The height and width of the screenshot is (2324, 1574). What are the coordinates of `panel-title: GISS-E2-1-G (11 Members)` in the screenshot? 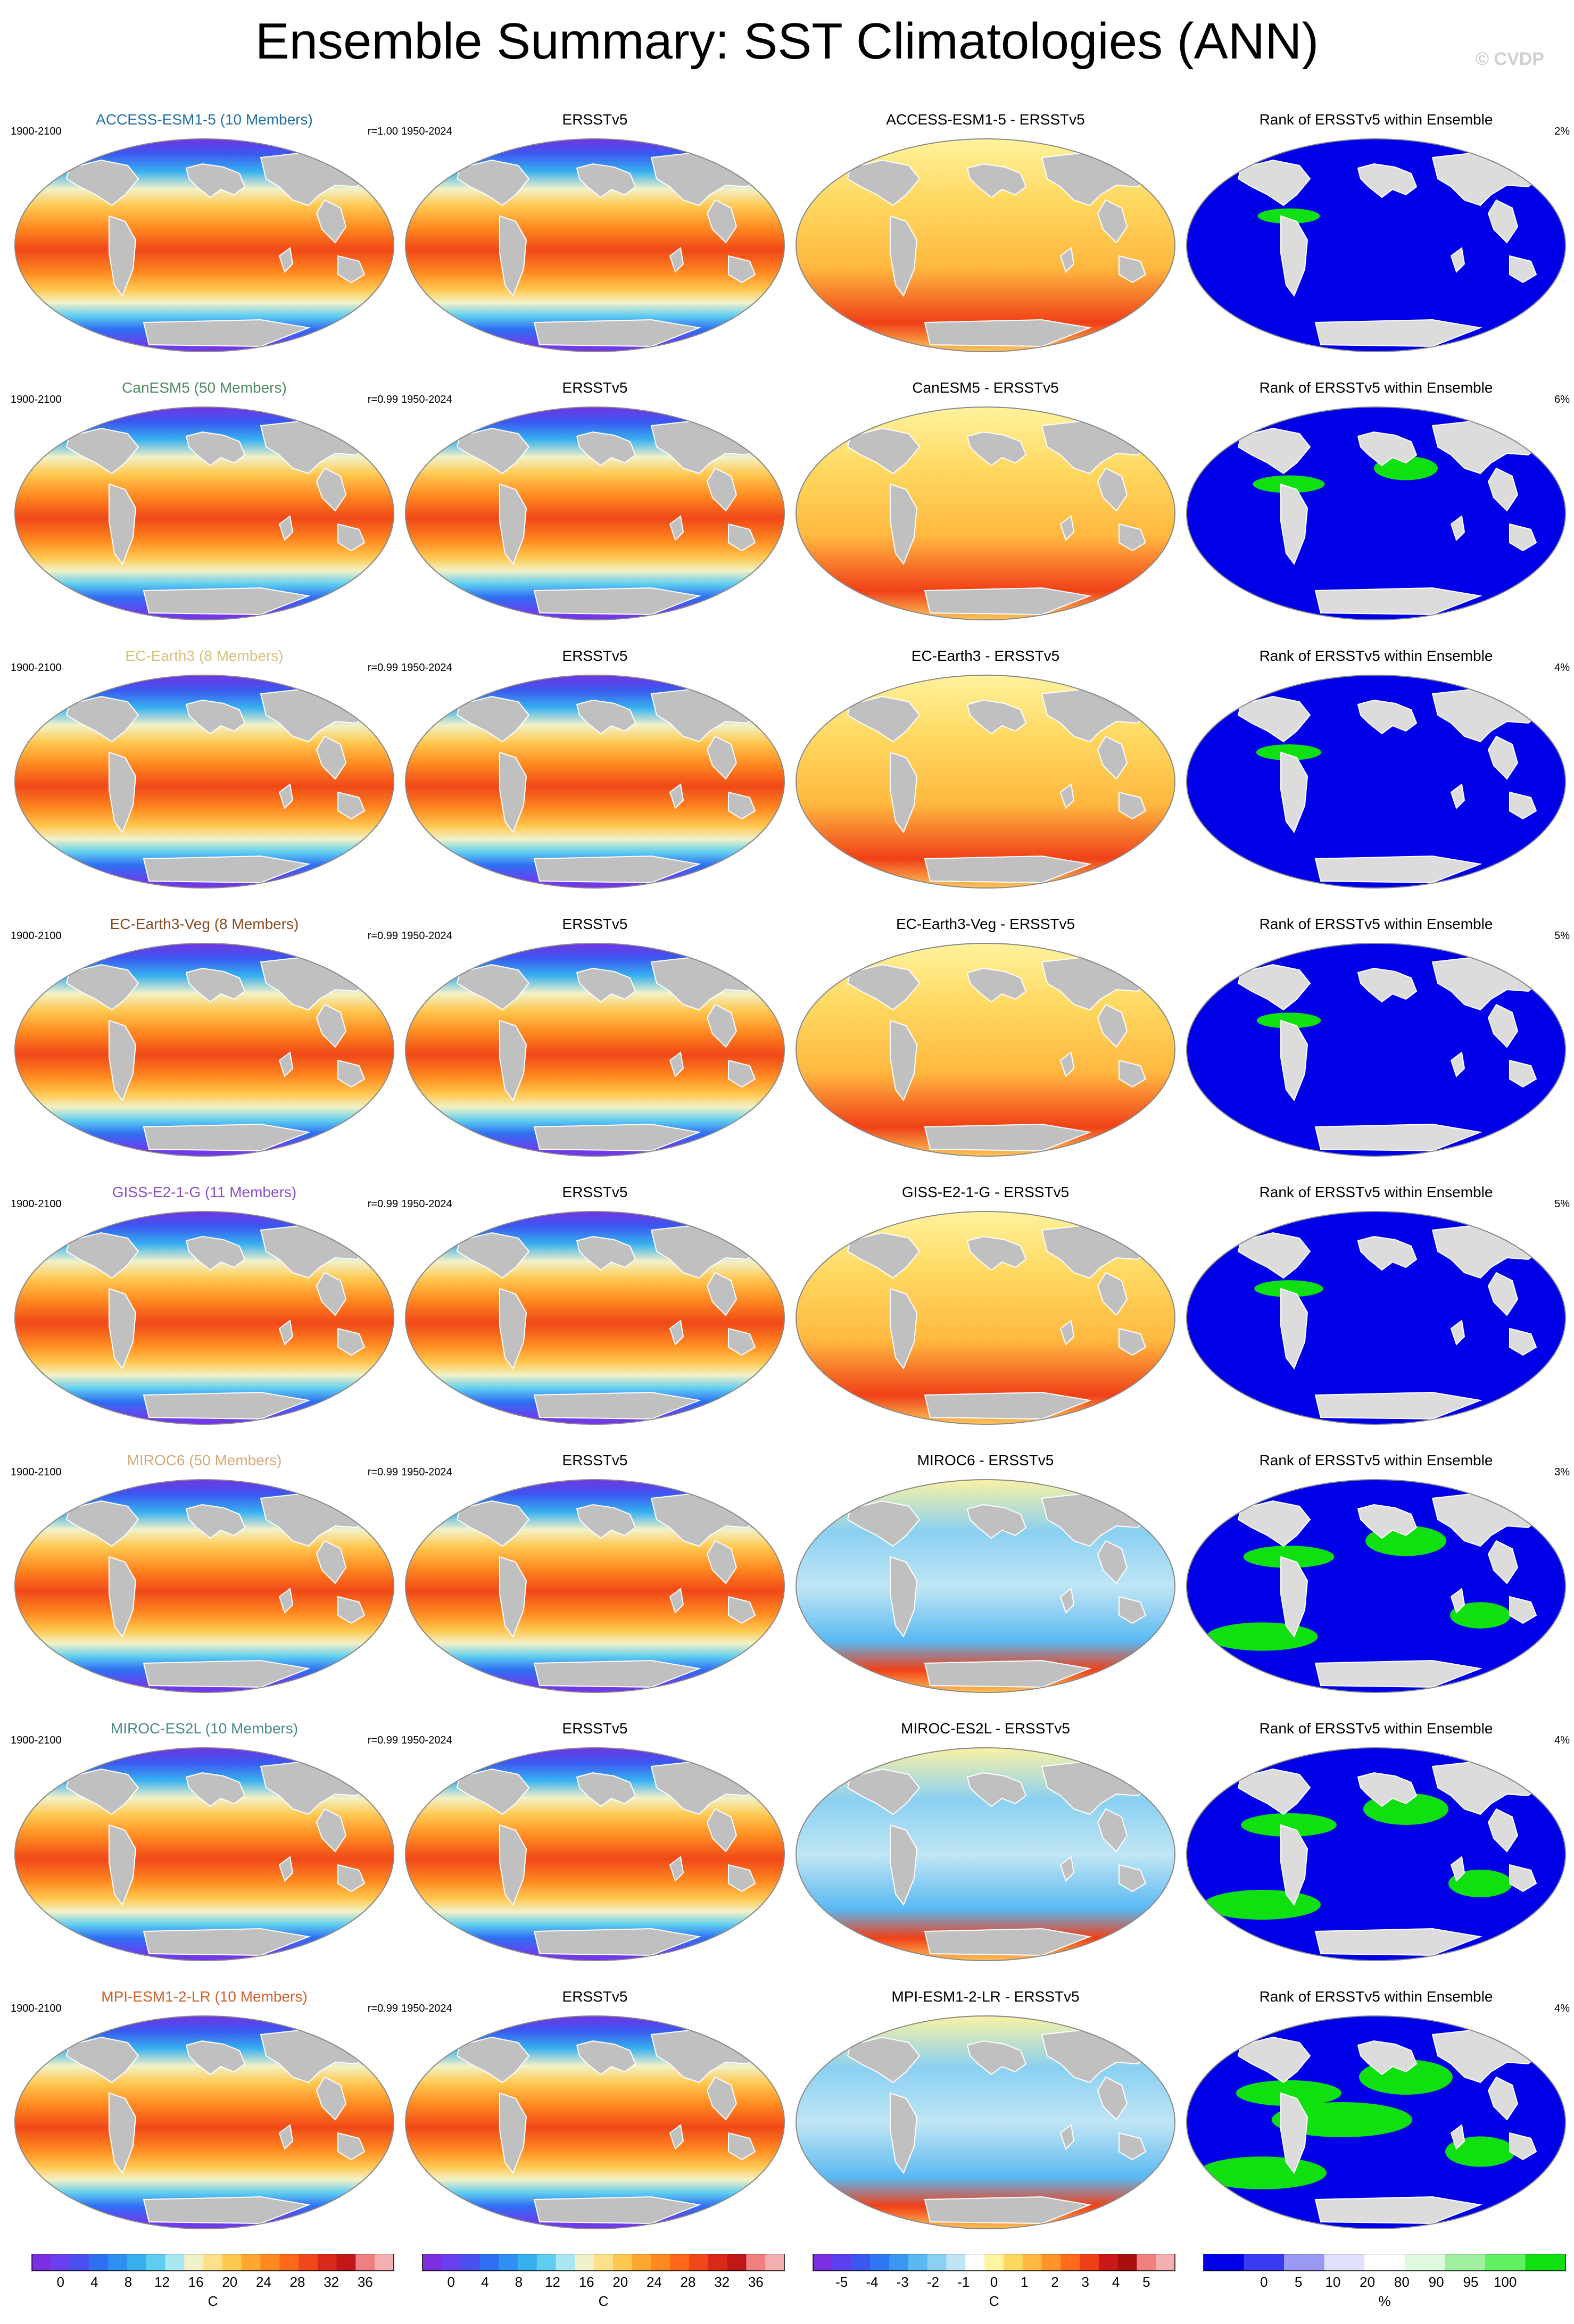 It's located at (204, 1192).